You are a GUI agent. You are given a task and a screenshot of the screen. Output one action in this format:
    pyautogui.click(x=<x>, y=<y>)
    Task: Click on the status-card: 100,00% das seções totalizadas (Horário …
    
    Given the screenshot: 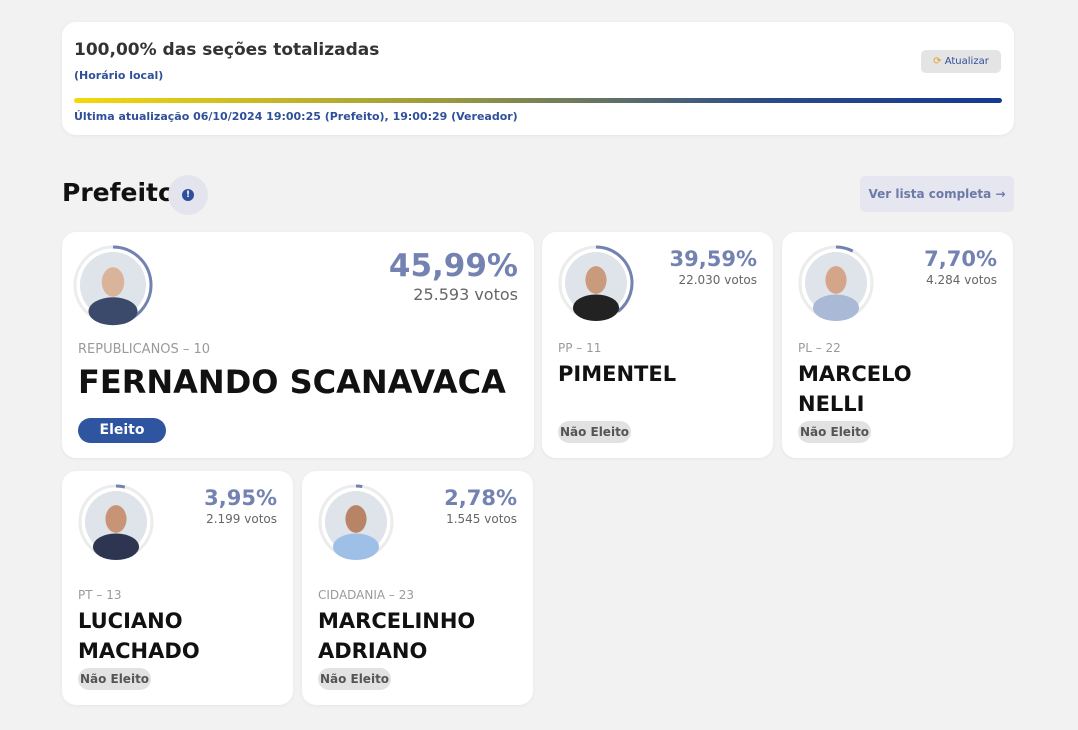 What is the action you would take?
    pyautogui.click(x=538, y=78)
    